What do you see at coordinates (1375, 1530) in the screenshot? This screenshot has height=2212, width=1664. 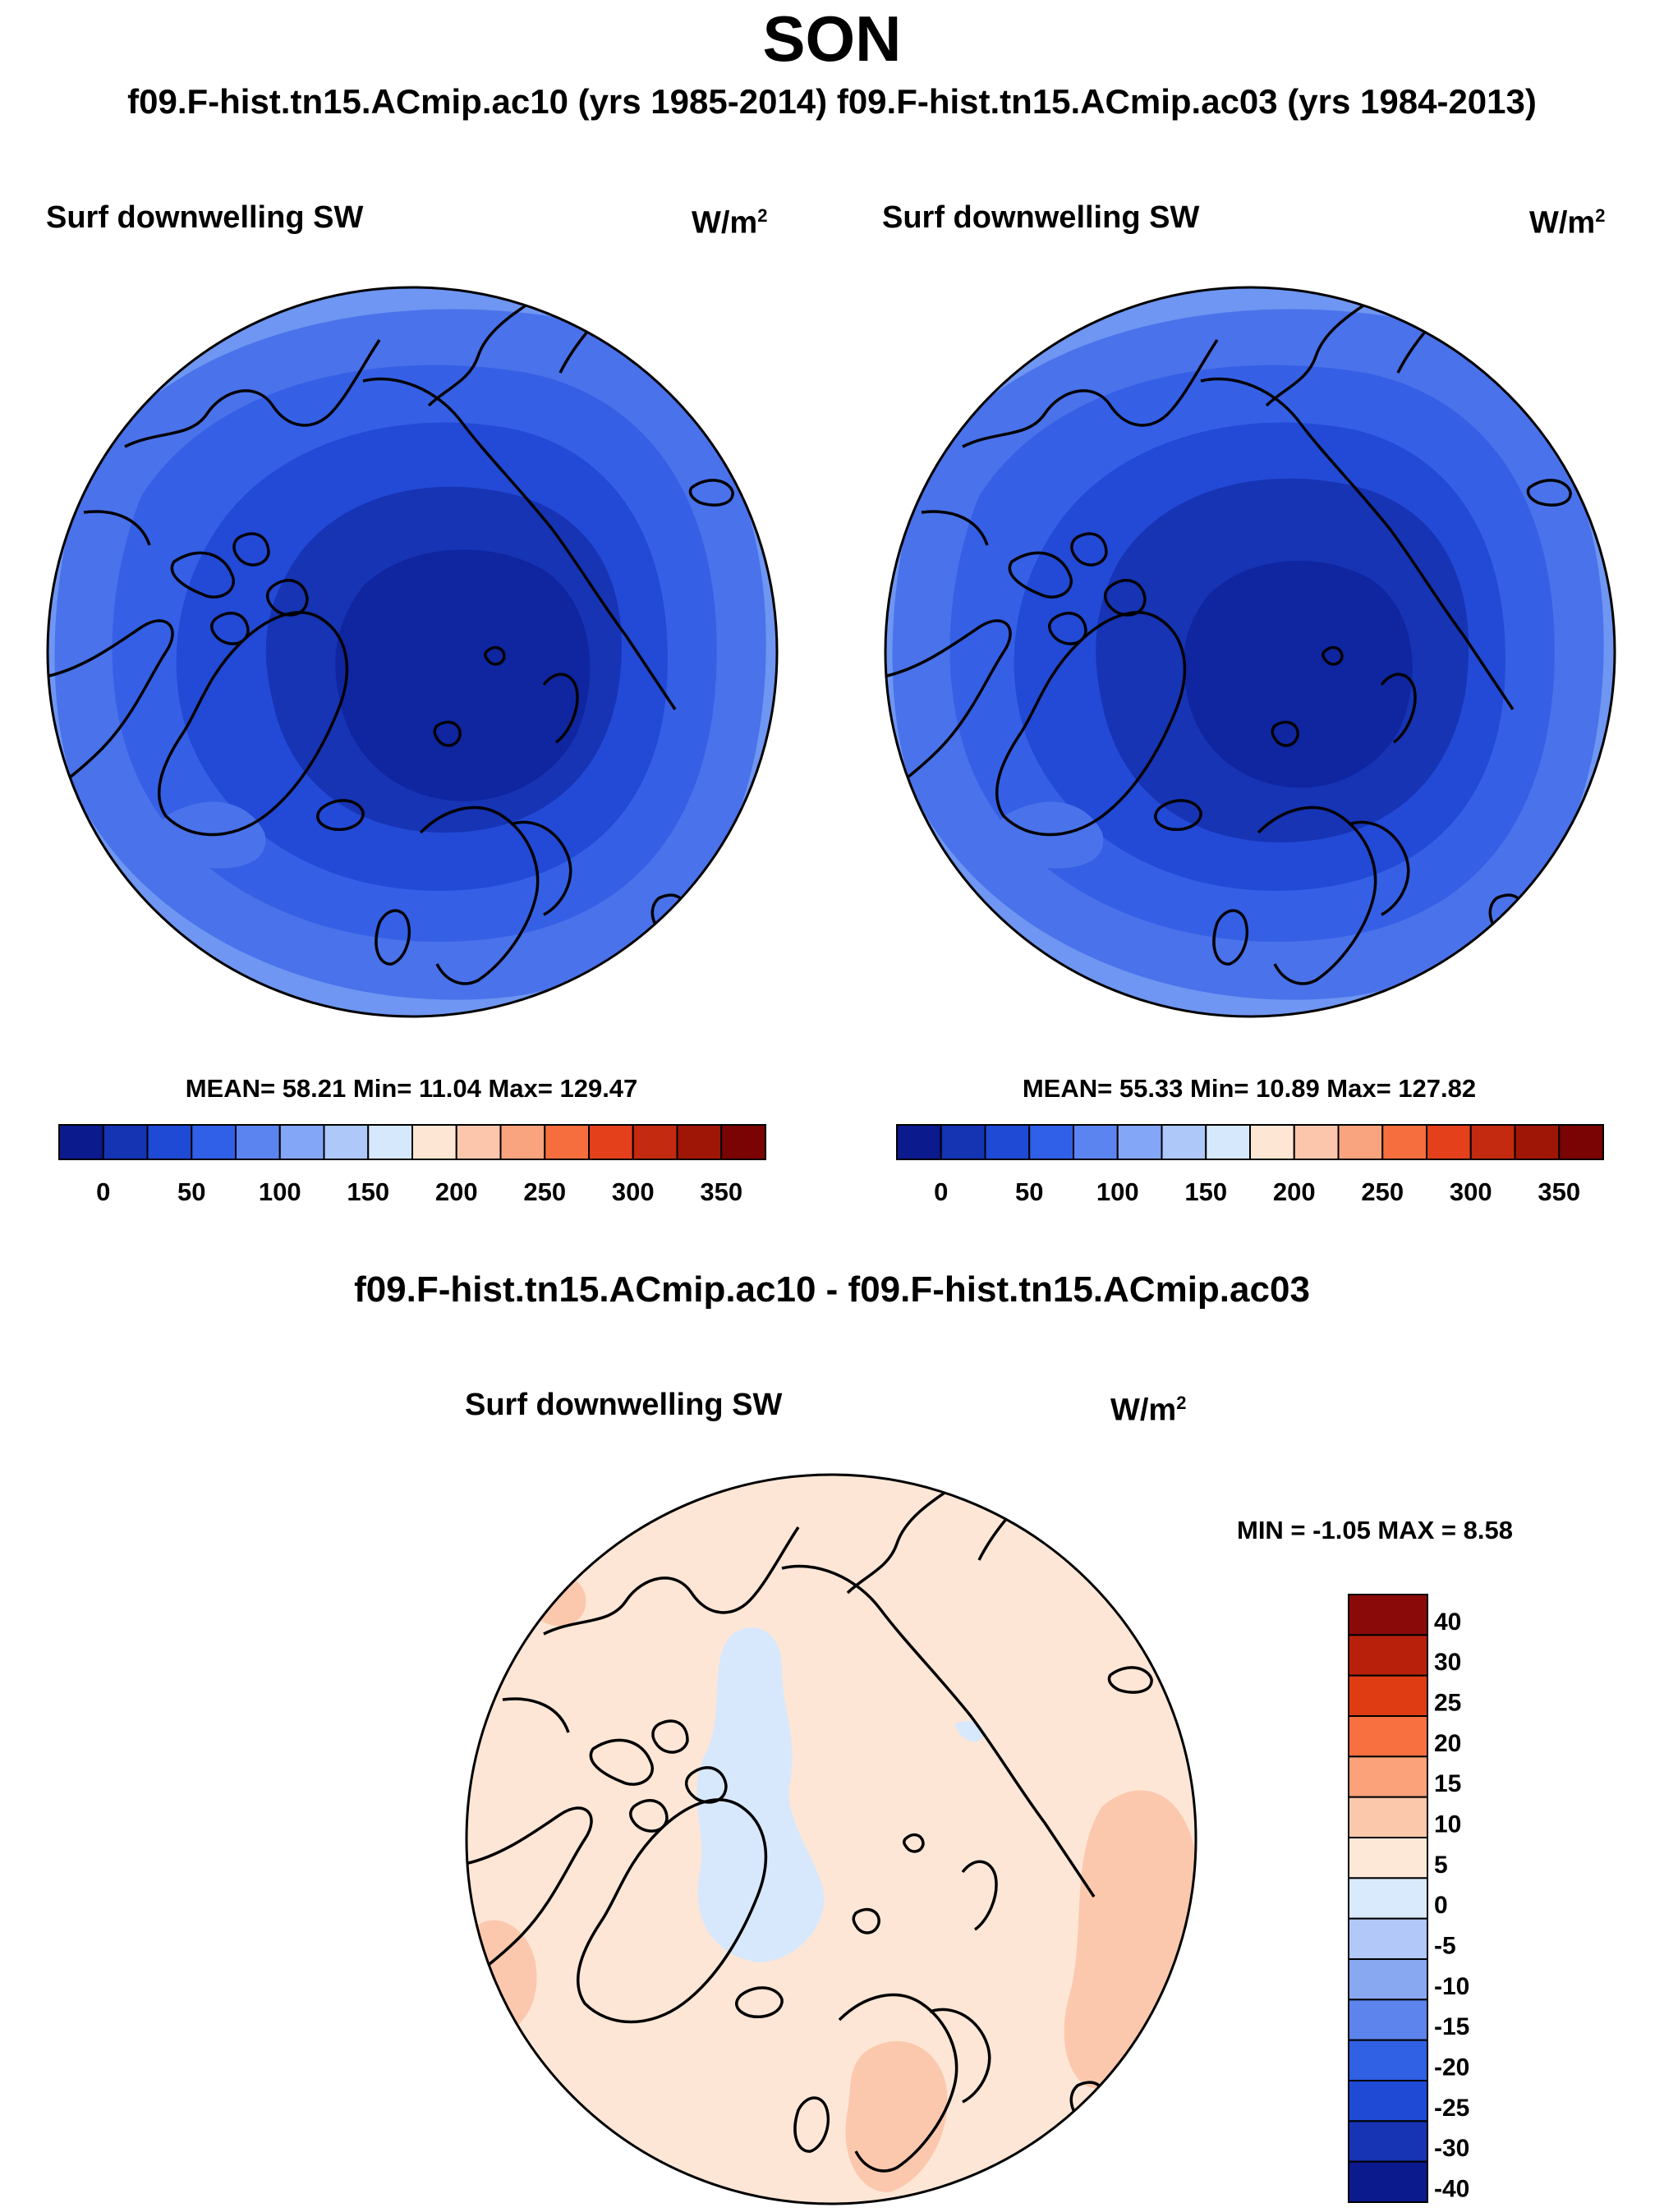 I see `diff-stats: MIN = -1.05 MAX = 8.58` at bounding box center [1375, 1530].